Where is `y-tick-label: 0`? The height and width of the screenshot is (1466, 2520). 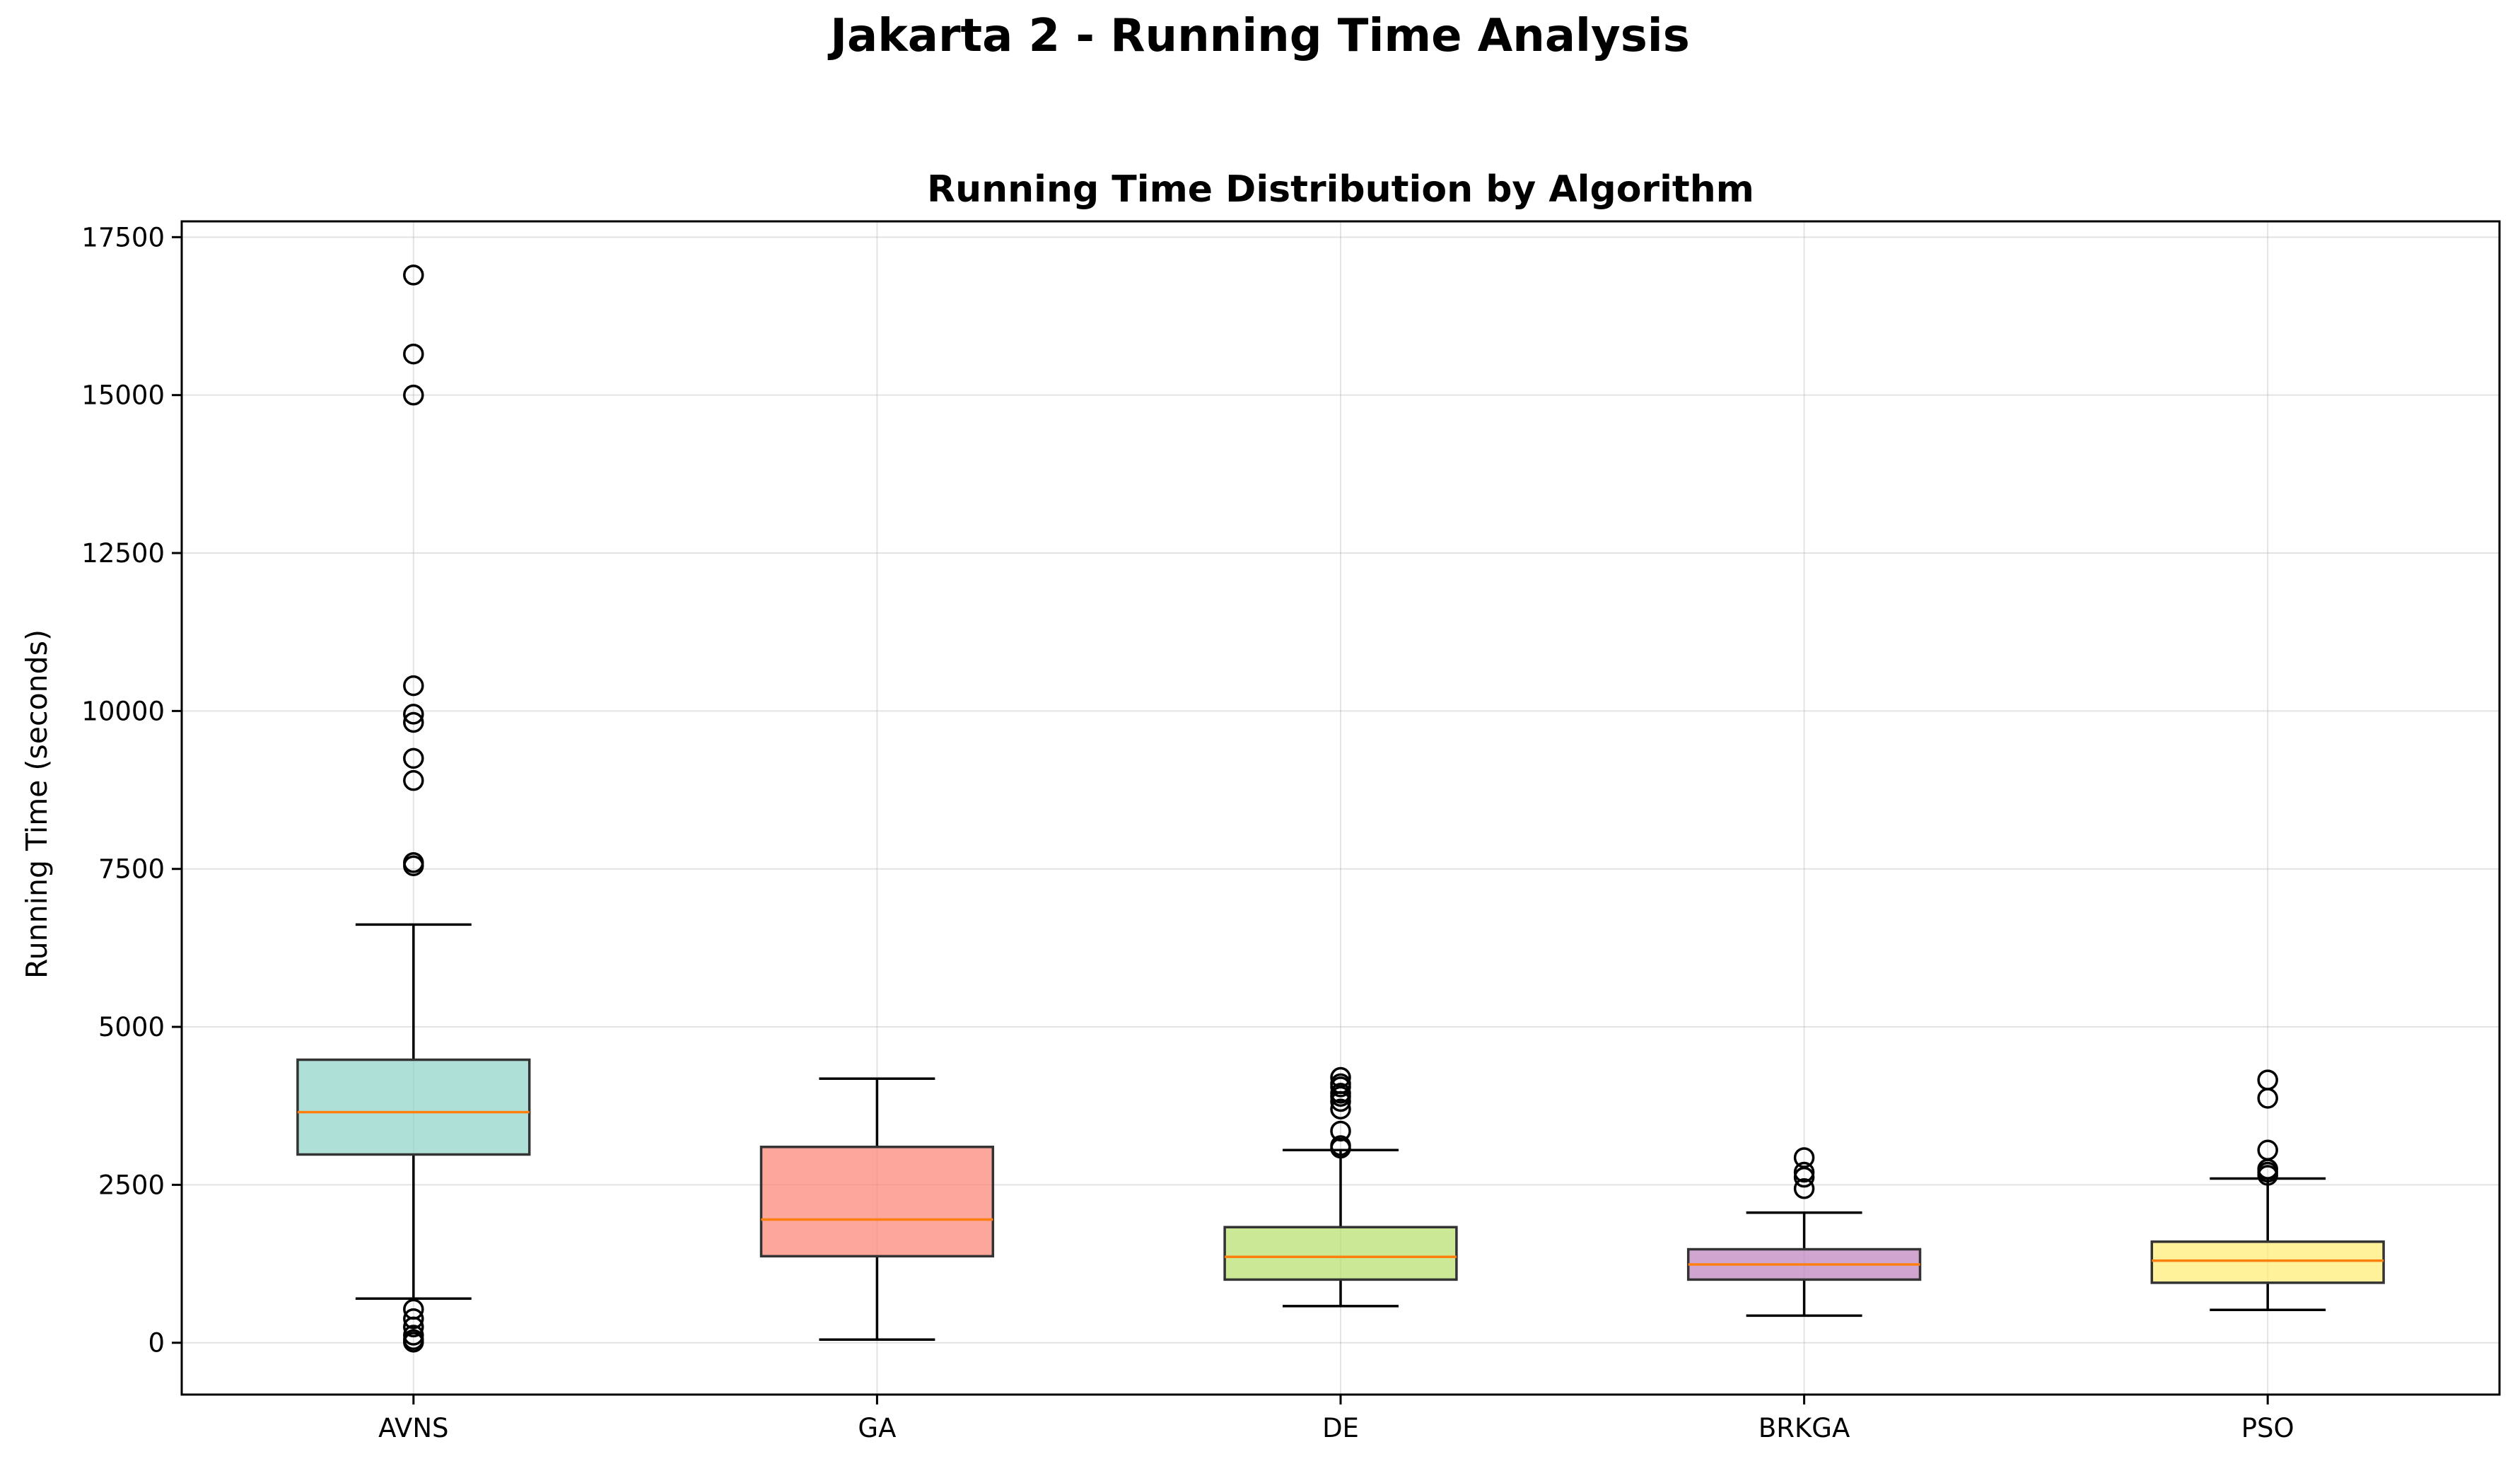 y-tick-label: 0 is located at coordinates (156, 1343).